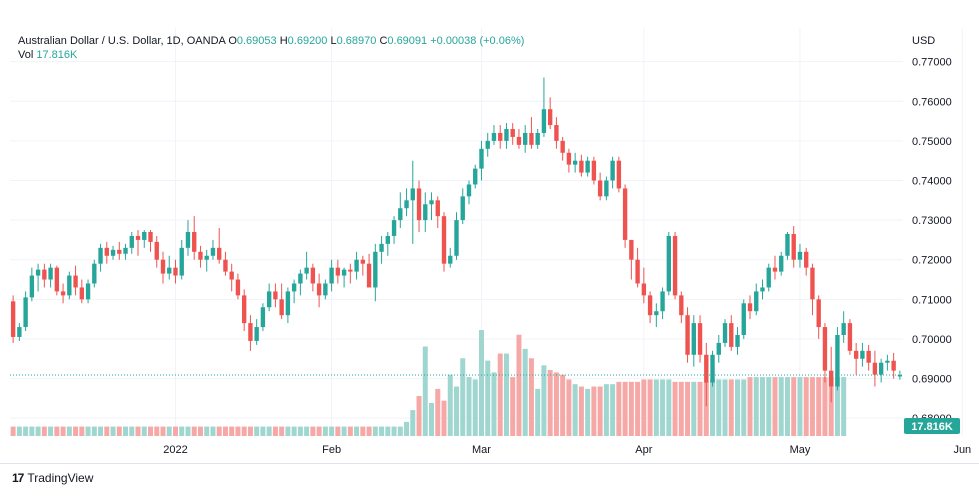 The width and height of the screenshot is (979, 498). Describe the element at coordinates (489, 463) in the screenshot. I see `footer-divider` at that location.